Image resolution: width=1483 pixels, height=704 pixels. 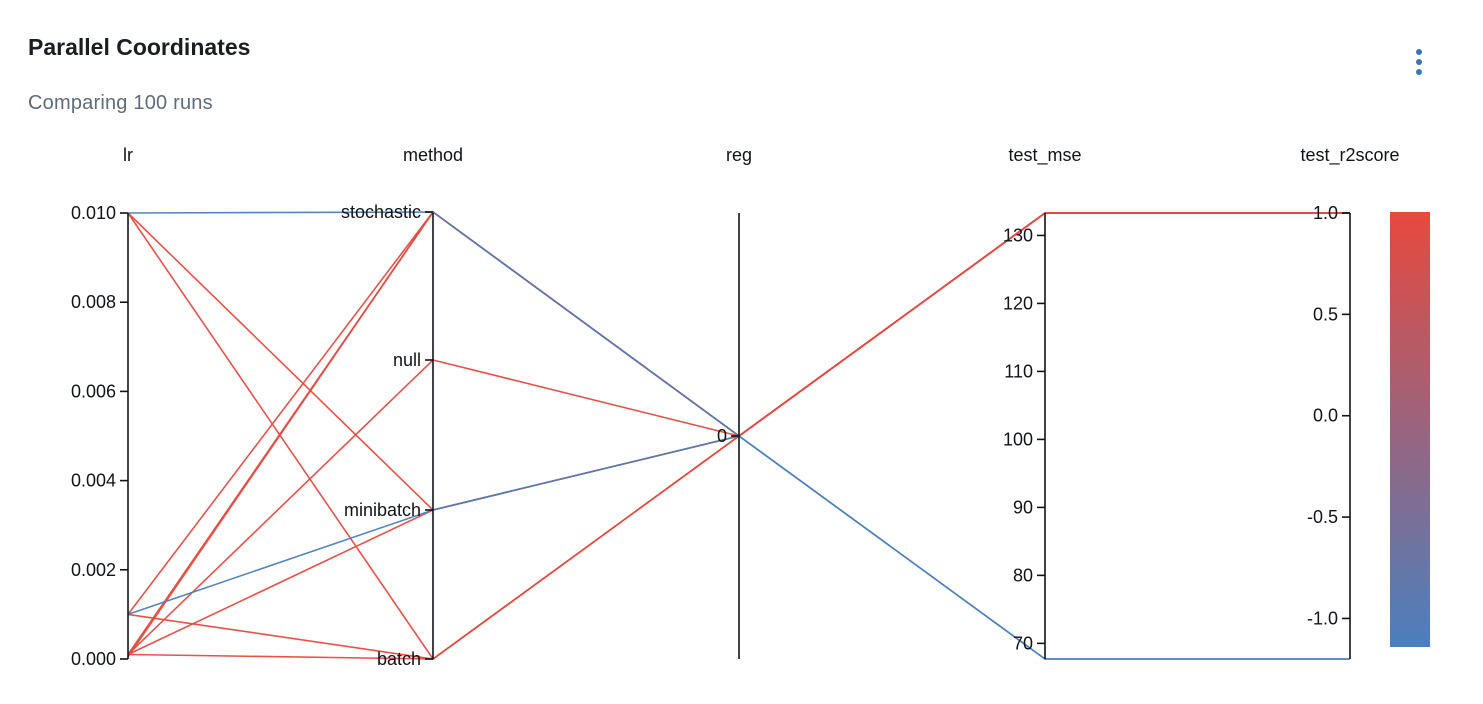 What do you see at coordinates (433, 155) in the screenshot?
I see `axis-title-method: method` at bounding box center [433, 155].